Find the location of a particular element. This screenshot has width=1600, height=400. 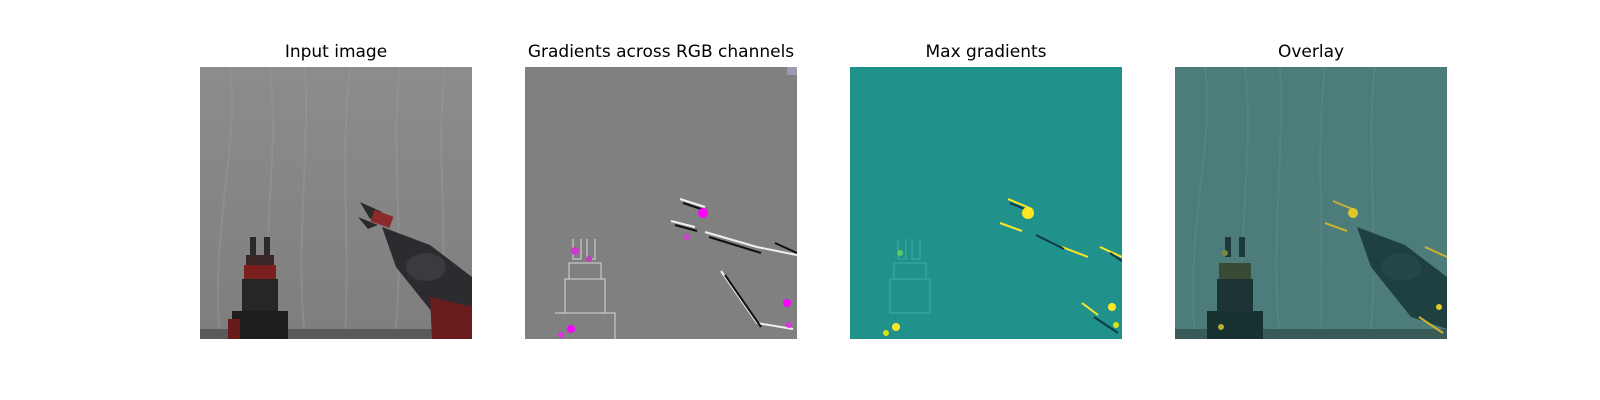

input-image is located at coordinates (336, 203).